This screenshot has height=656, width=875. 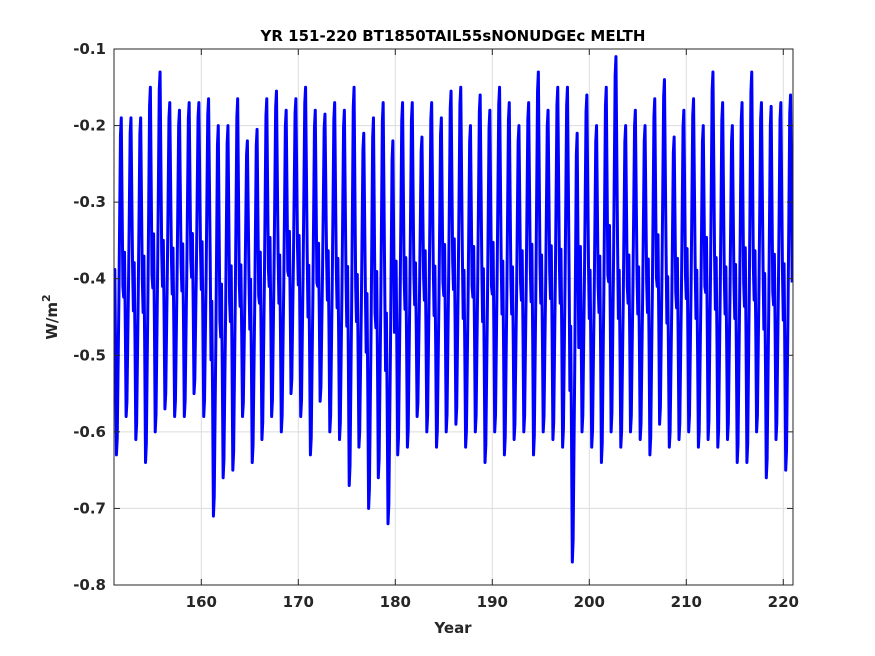 What do you see at coordinates (201, 602) in the screenshot?
I see `x-tick-label: 160` at bounding box center [201, 602].